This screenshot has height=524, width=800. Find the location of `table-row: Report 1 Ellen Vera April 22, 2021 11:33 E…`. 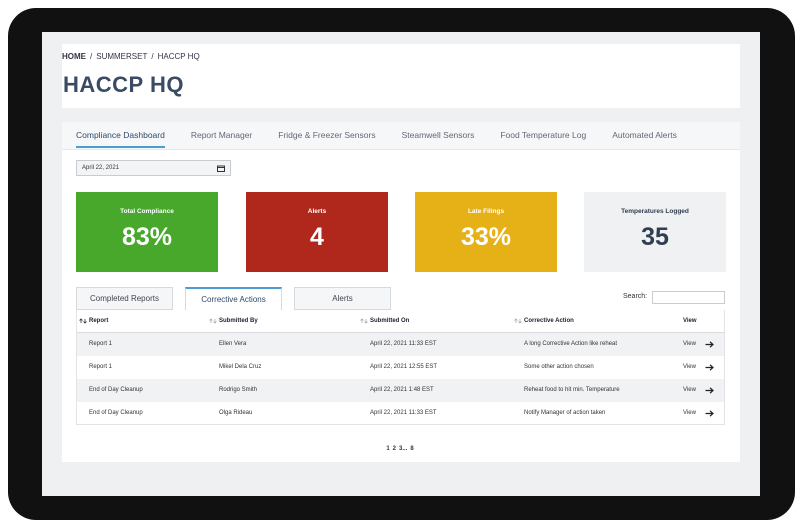

table-row: Report 1 Ellen Vera April 22, 2021 11:33 E… is located at coordinates (400, 344).